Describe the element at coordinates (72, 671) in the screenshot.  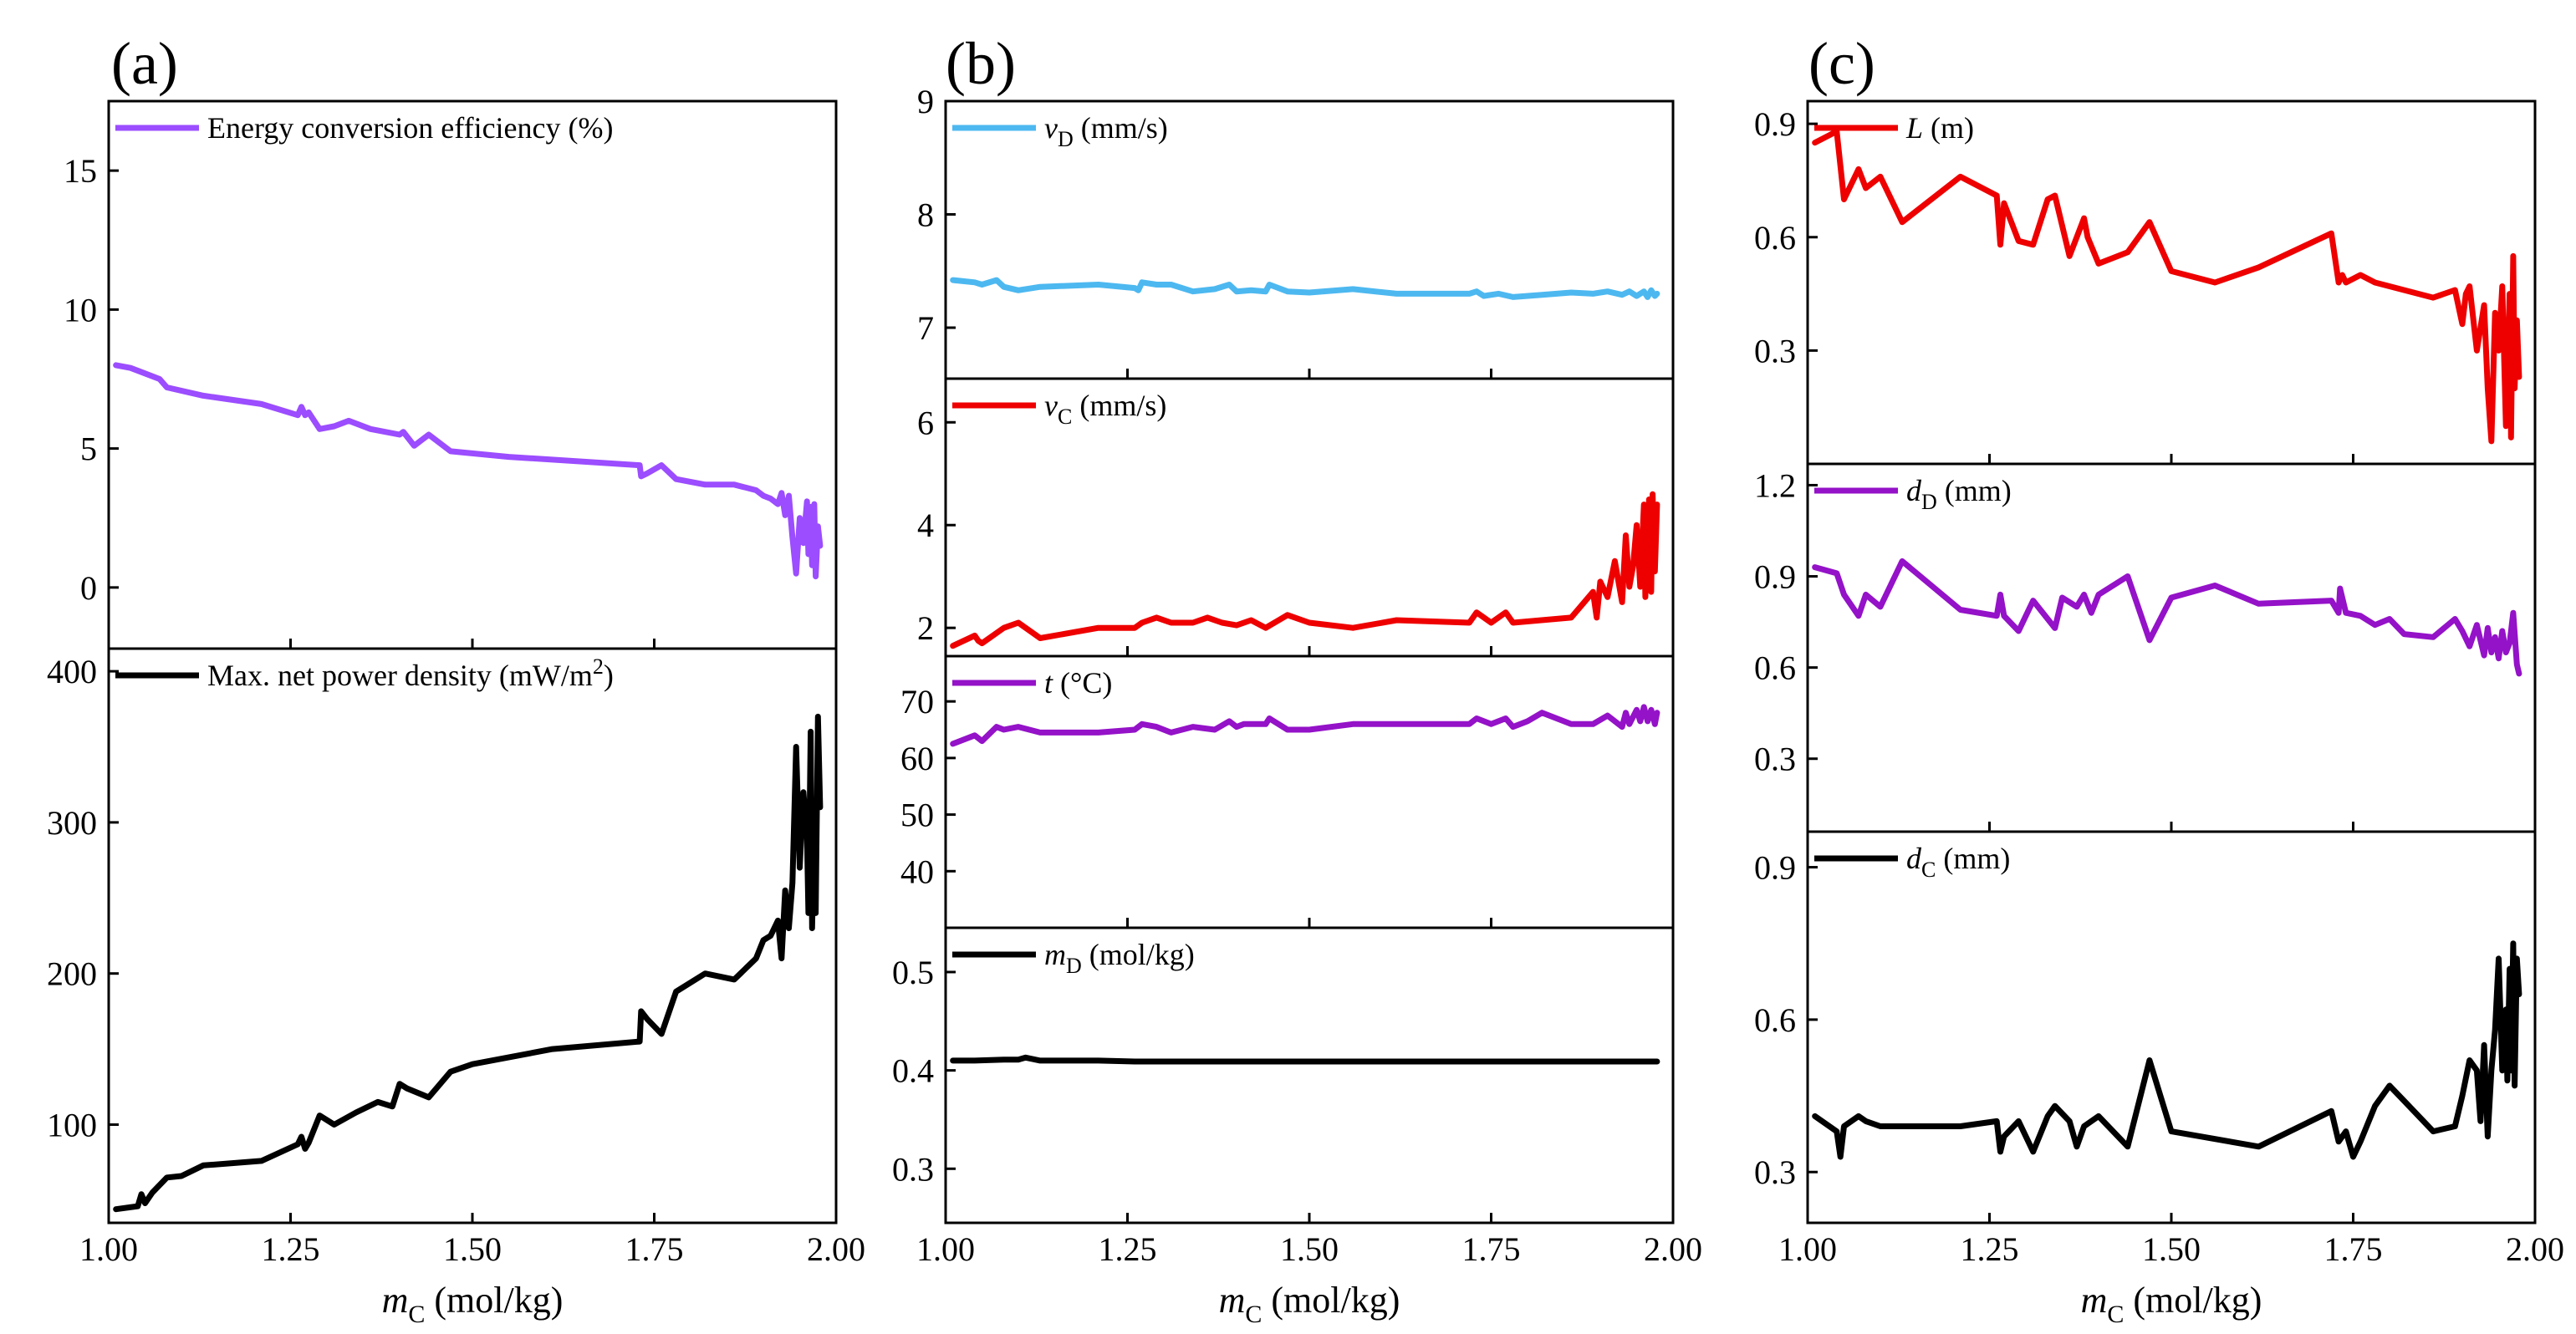
I see `y-tick-label: 400` at that location.